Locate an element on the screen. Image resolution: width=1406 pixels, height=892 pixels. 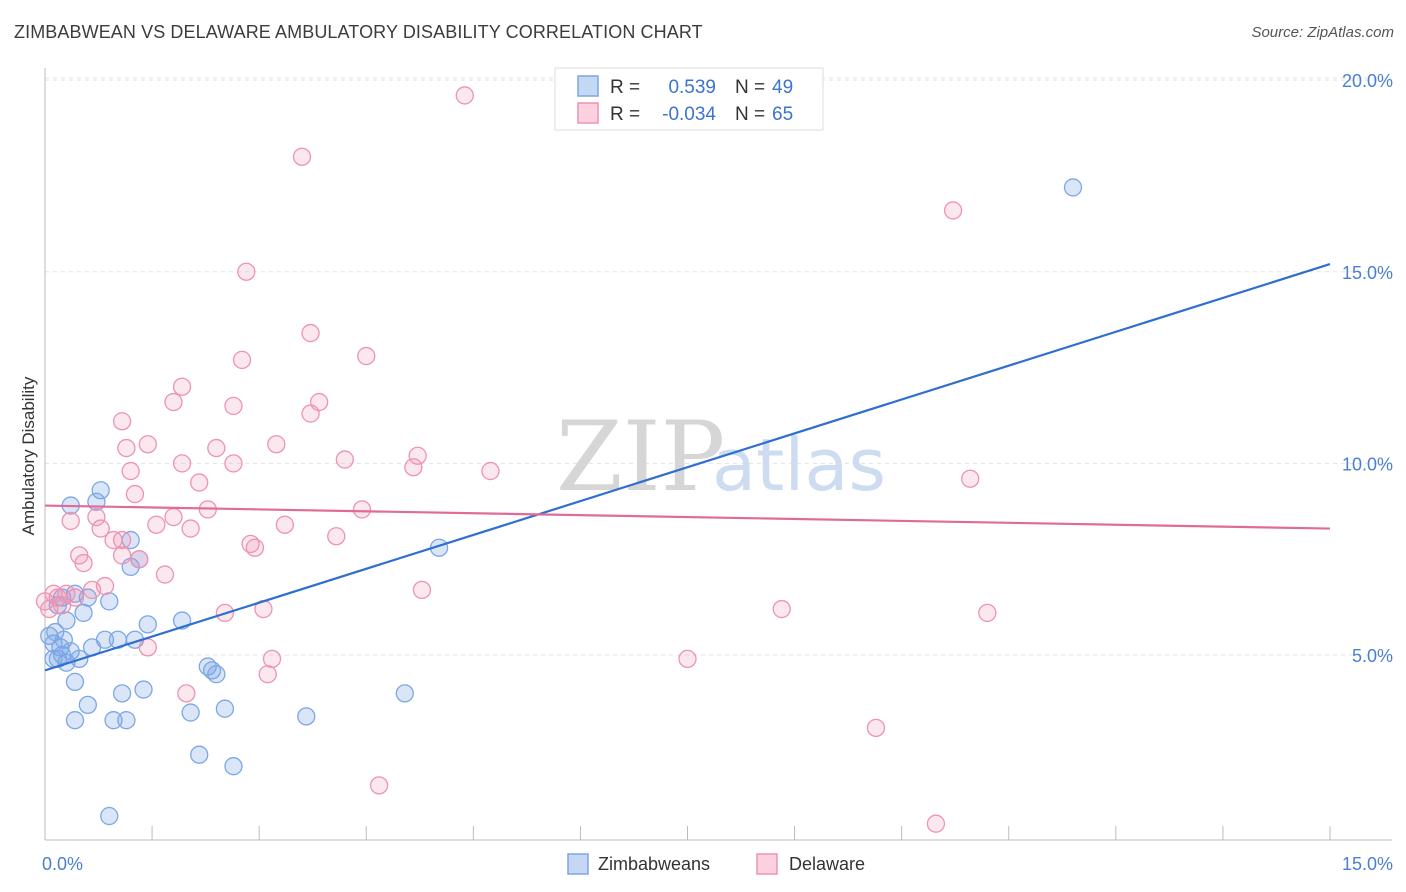
bottom-legend: Zimbabweans Delaware is located at coordinates (716, 864).